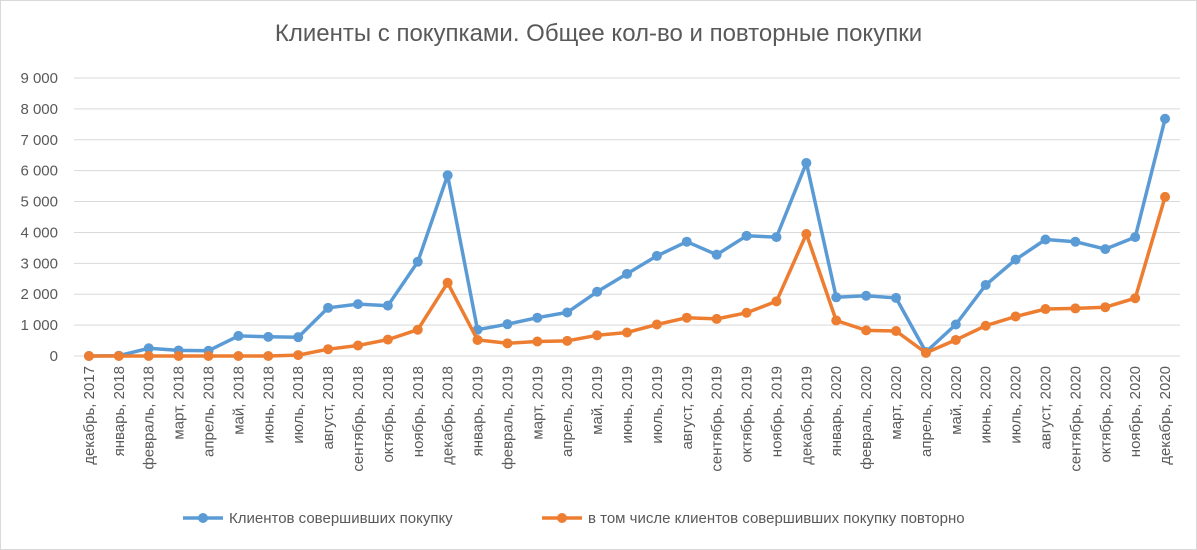  I want to click on x-tick-label: февраль, 2018, so click(149, 418).